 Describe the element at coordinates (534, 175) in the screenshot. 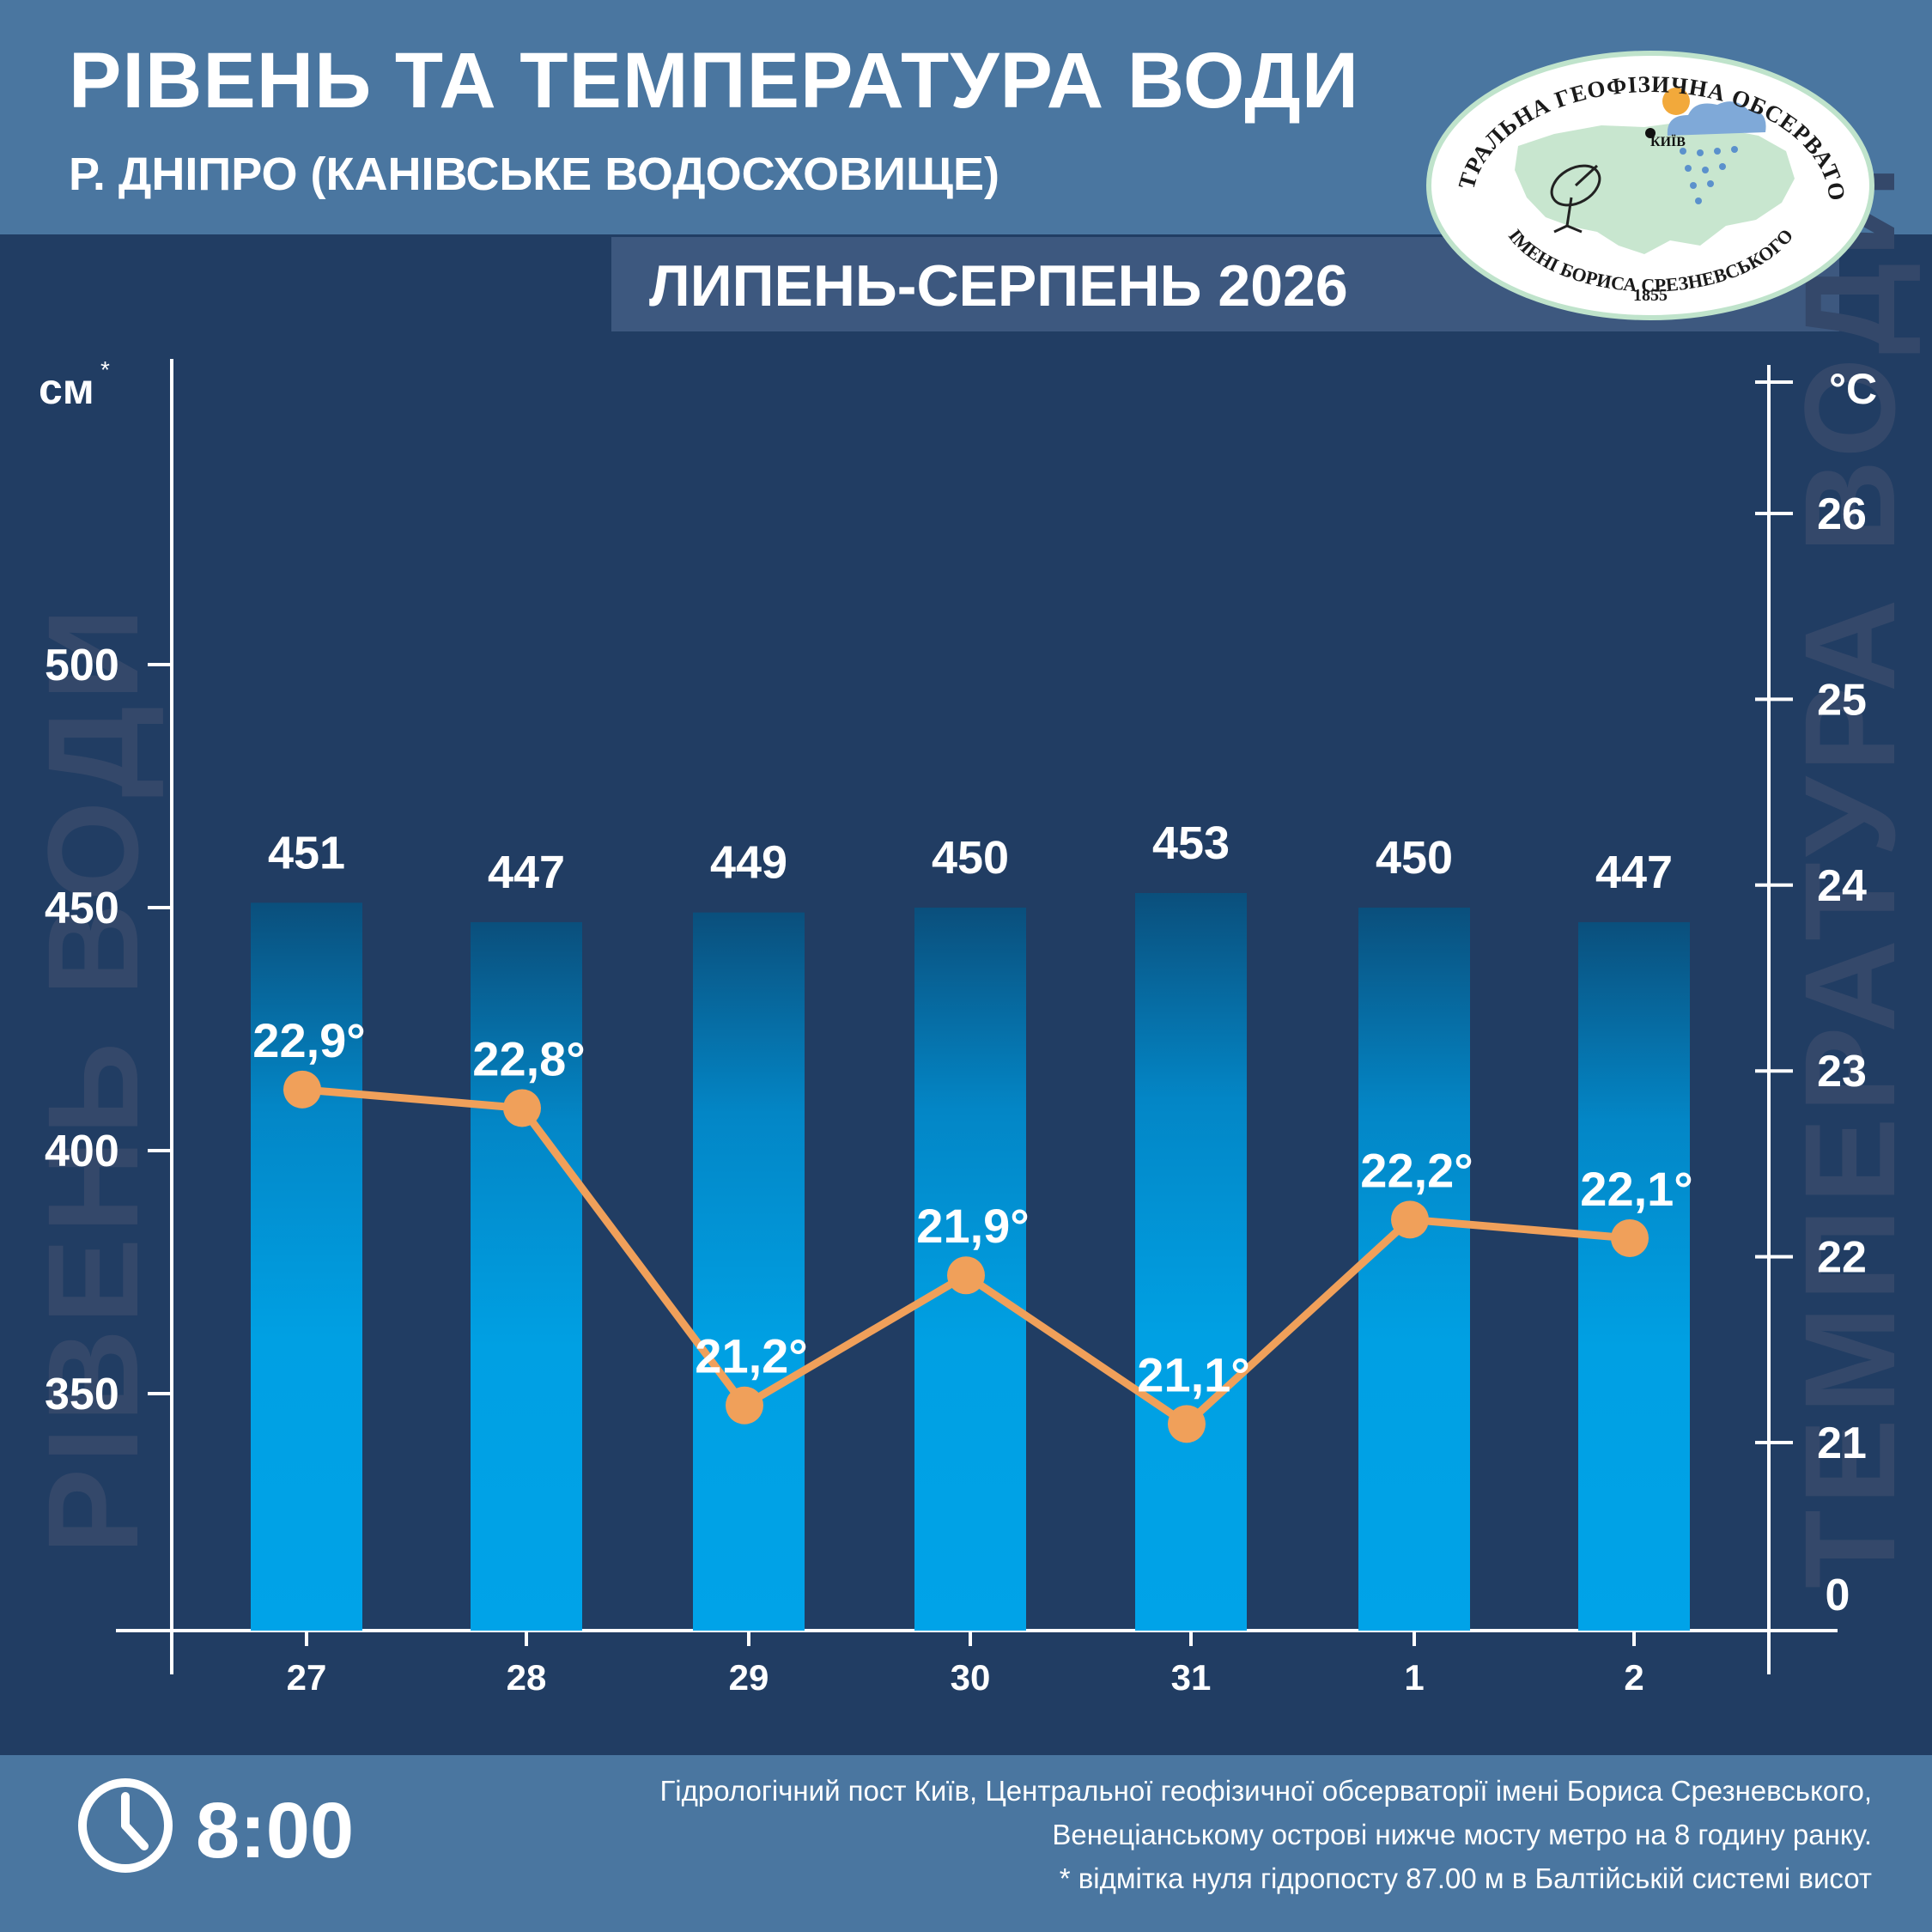

I see `page-subtitle: Р. ДНІПРО (КАНІВСЬКЕ ВОДОСХОВИЩЕ)` at that location.